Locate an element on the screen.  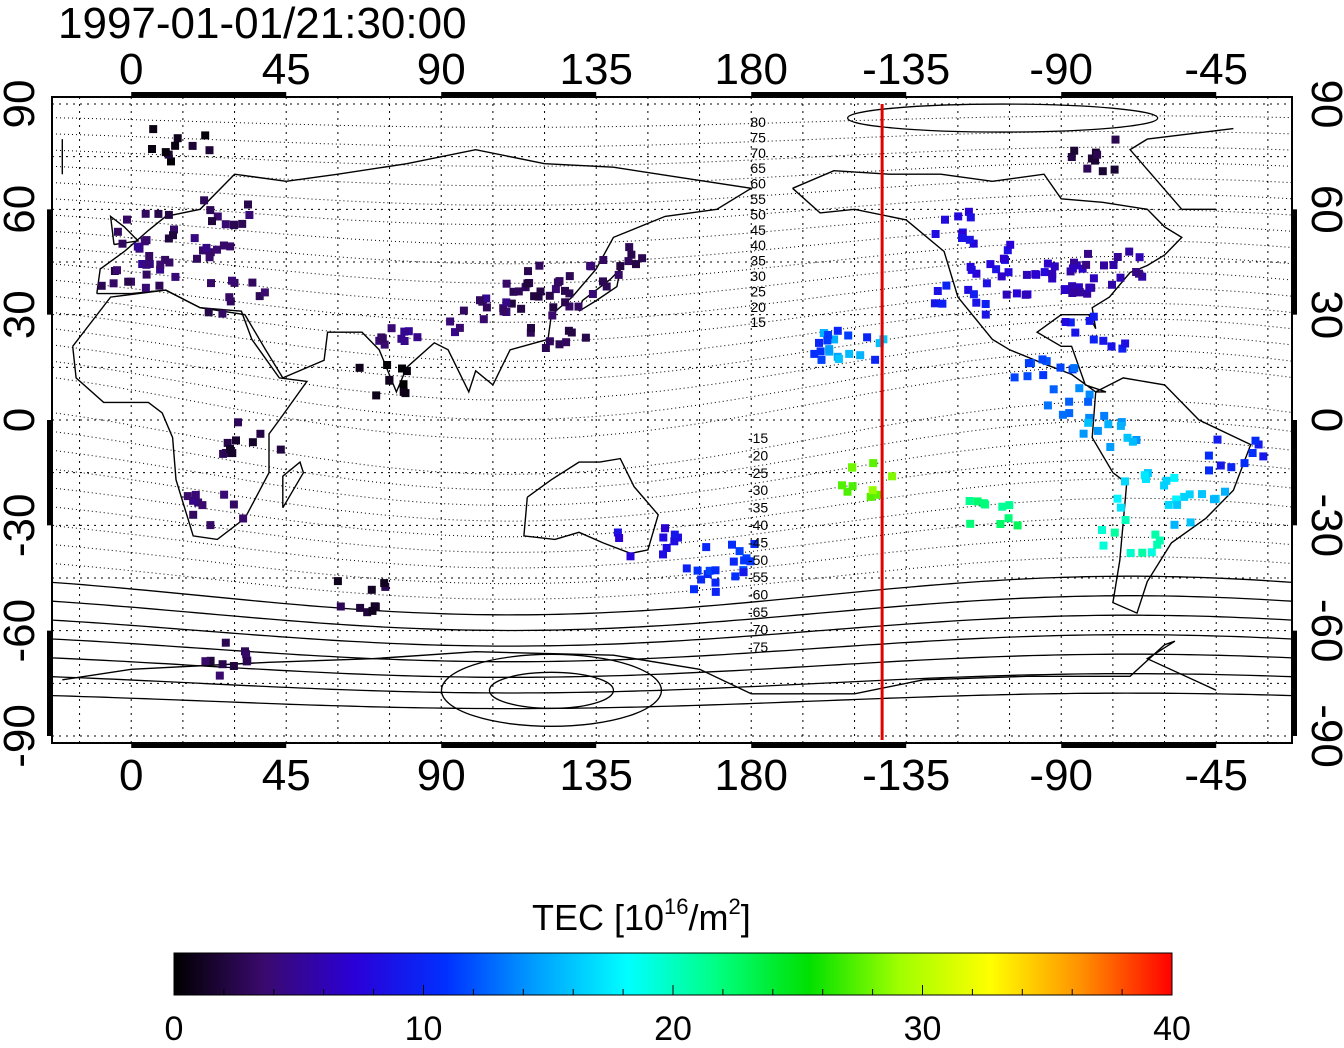
contour-label: 30 is located at coordinates (758, 276).